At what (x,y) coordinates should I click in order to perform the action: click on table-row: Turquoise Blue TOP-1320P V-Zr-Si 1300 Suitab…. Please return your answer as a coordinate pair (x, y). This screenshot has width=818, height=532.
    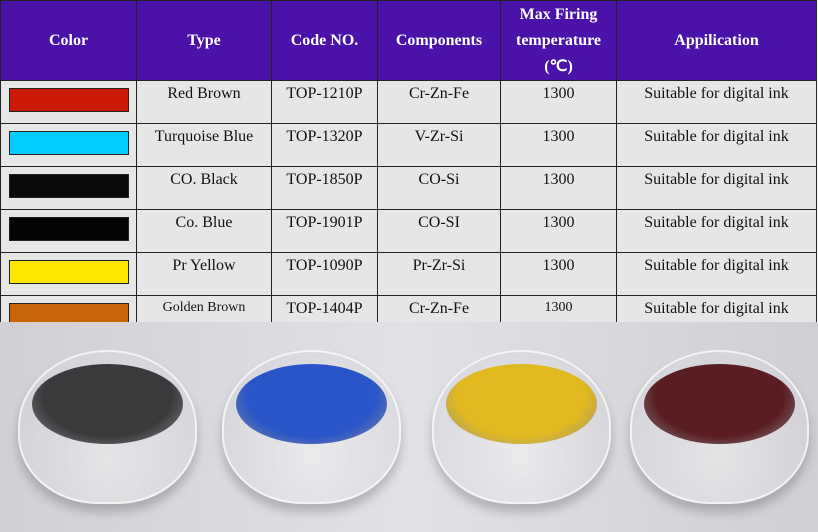
    Looking at the image, I should click on (408, 145).